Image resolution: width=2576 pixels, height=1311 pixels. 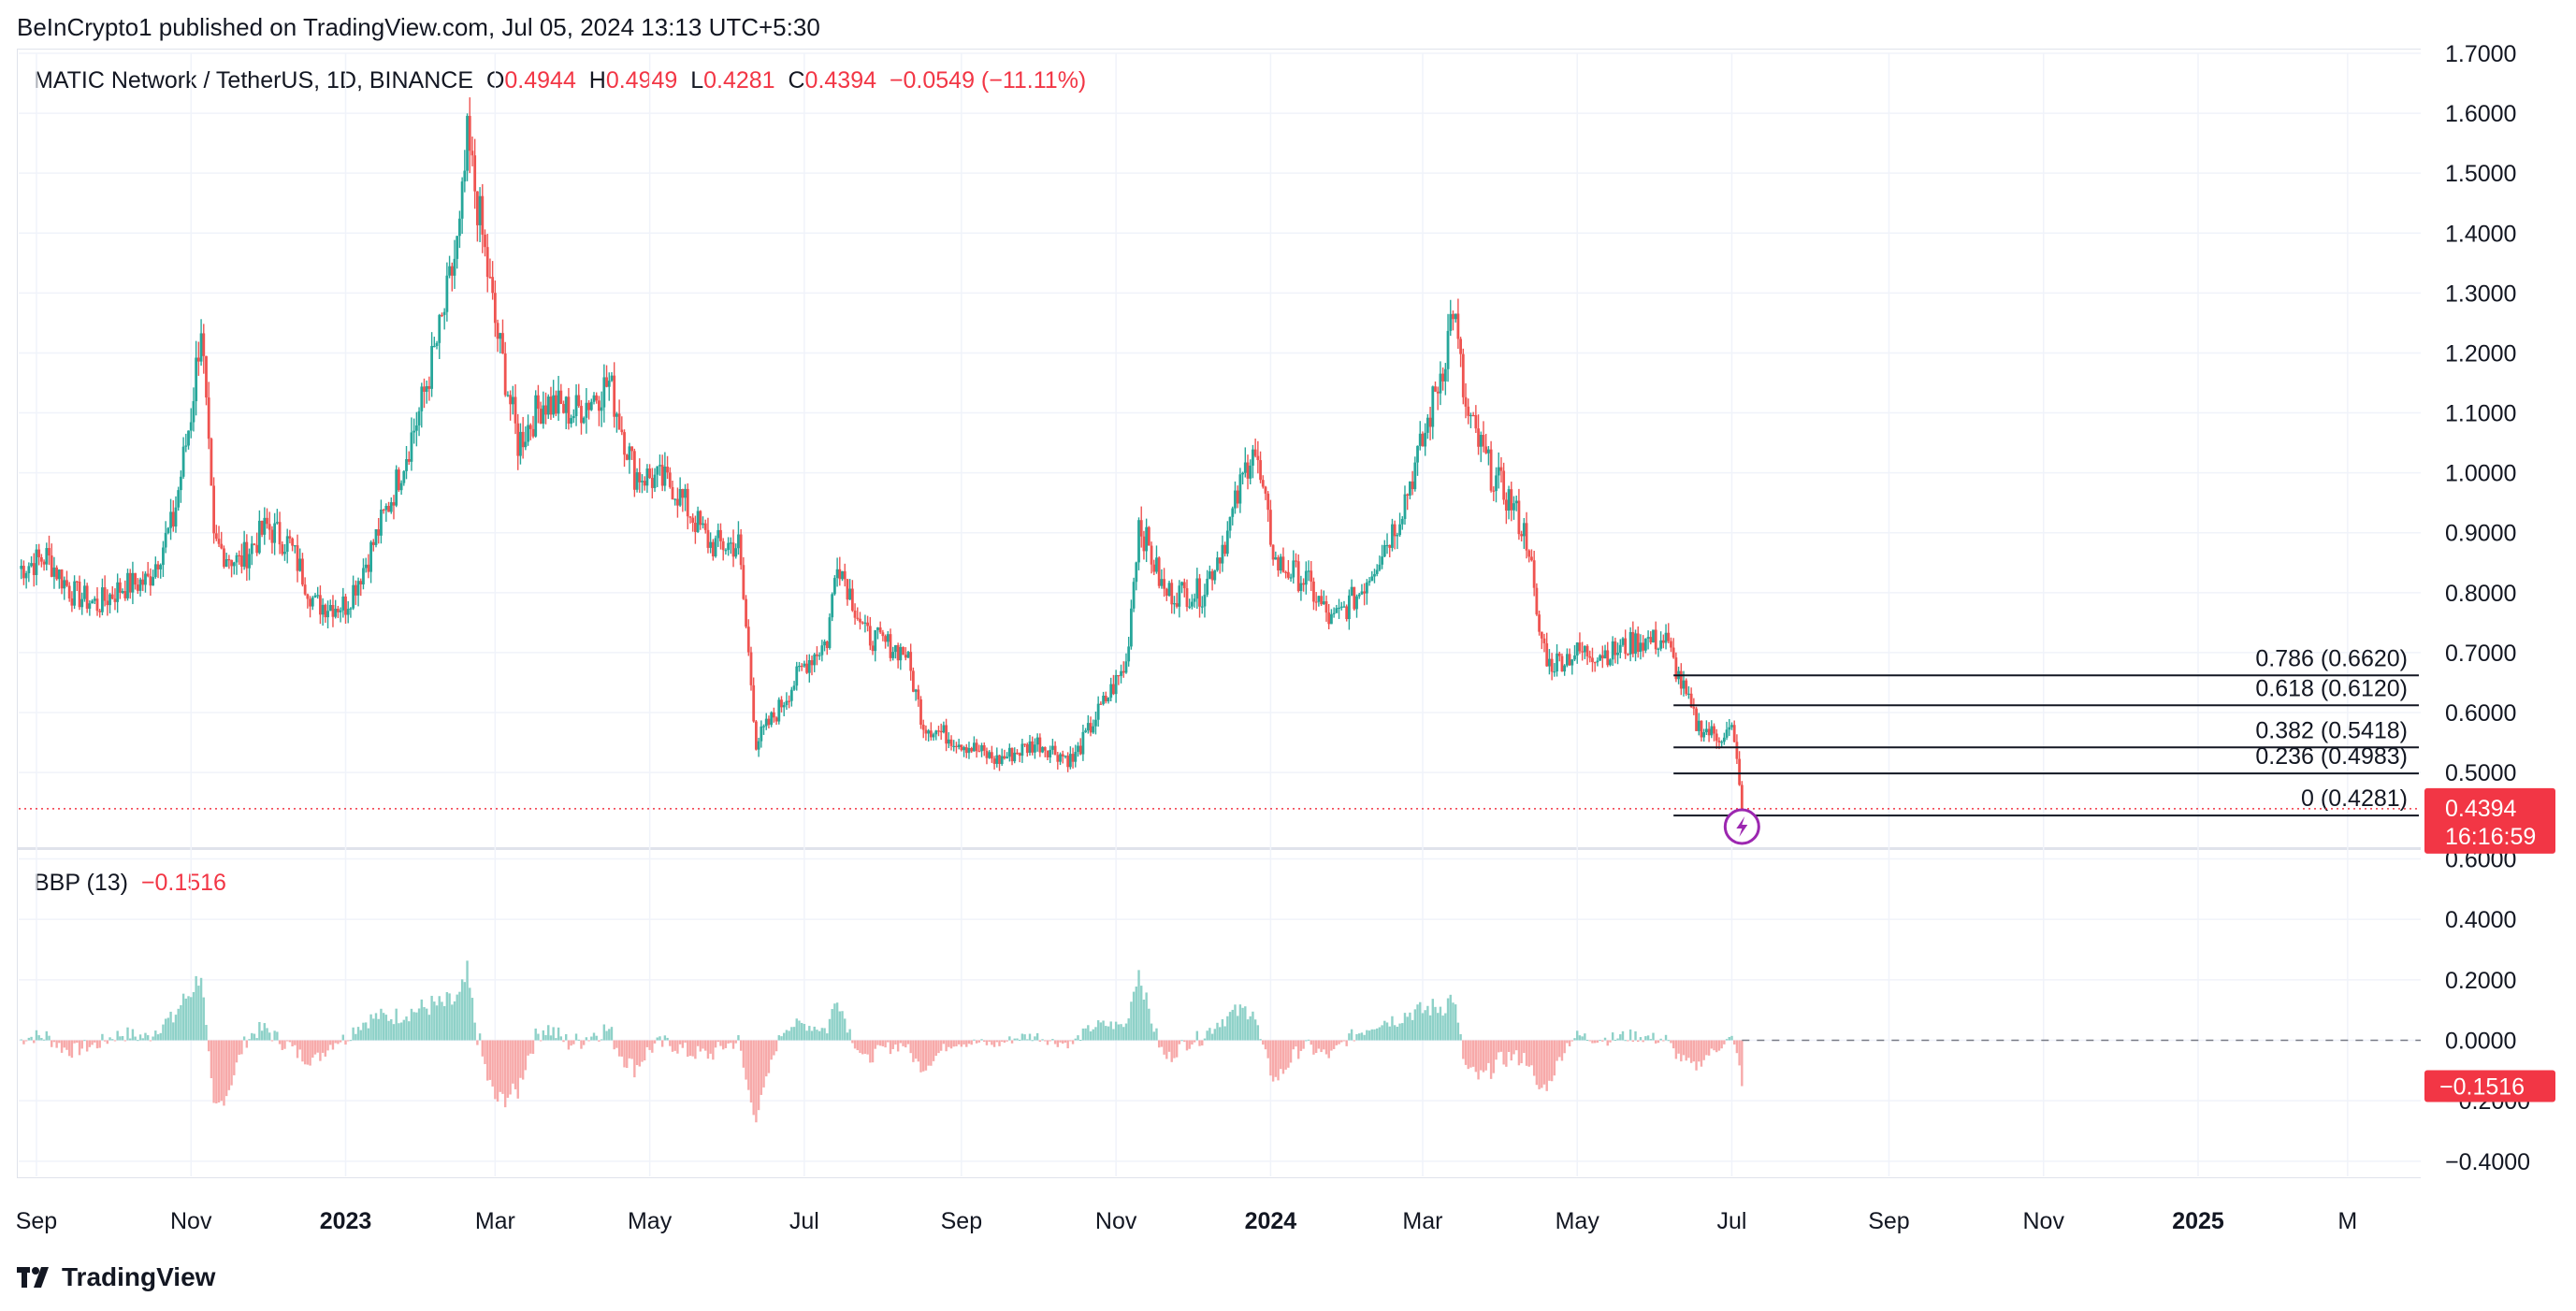 What do you see at coordinates (697, 80) in the screenshot?
I see `low-label: L` at bounding box center [697, 80].